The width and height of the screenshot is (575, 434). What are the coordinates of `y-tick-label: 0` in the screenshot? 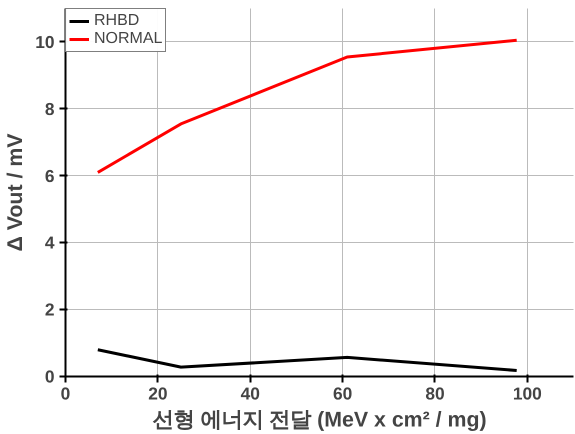 It's located at (49, 376).